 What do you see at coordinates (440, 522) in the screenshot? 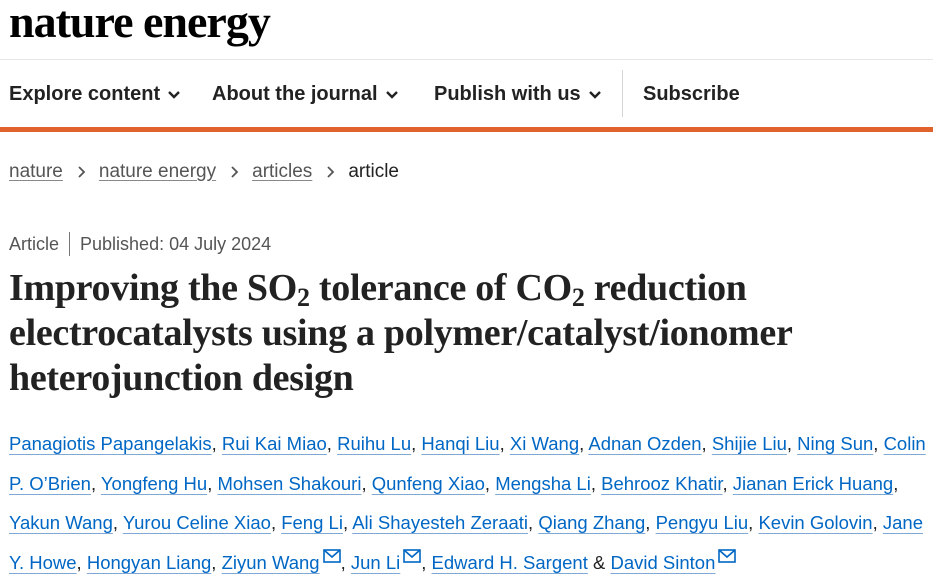
I see `author-link: Ali Shayesteh Zeraati` at bounding box center [440, 522].